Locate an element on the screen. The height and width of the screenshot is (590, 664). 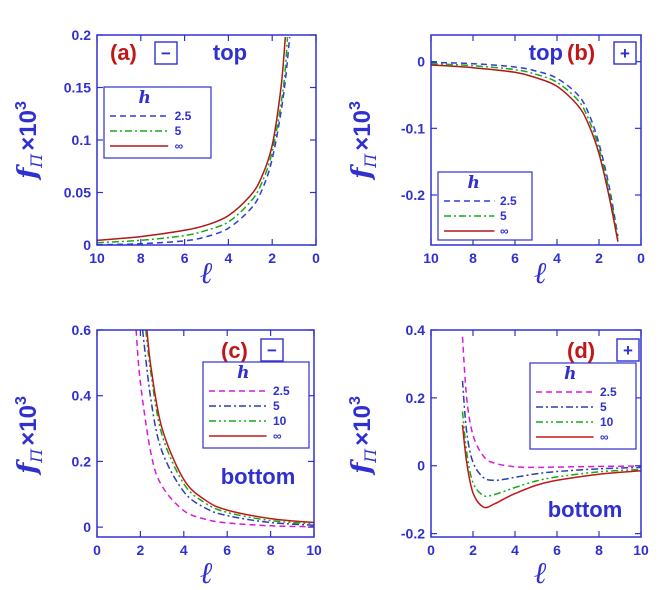
sign-symbol: − is located at coordinates (166, 53).